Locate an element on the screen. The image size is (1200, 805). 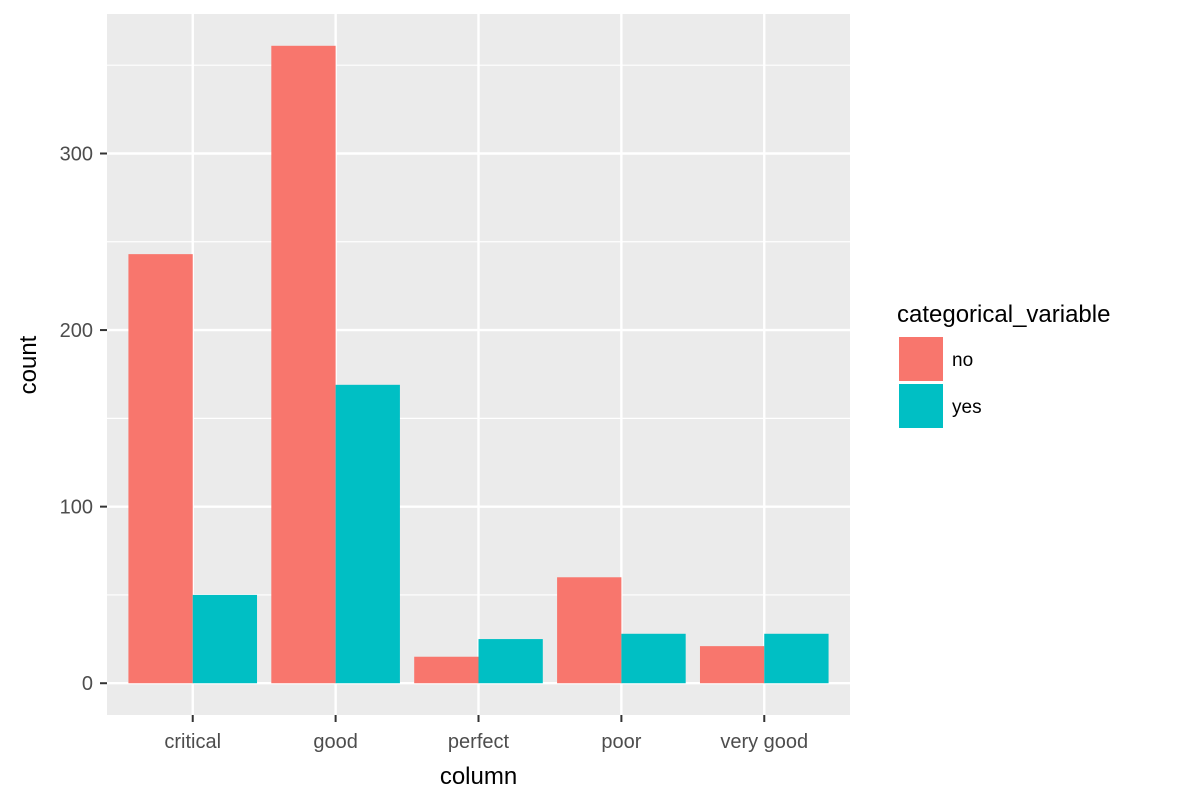
x-axis: critical good perfect poor very good is located at coordinates (486, 734).